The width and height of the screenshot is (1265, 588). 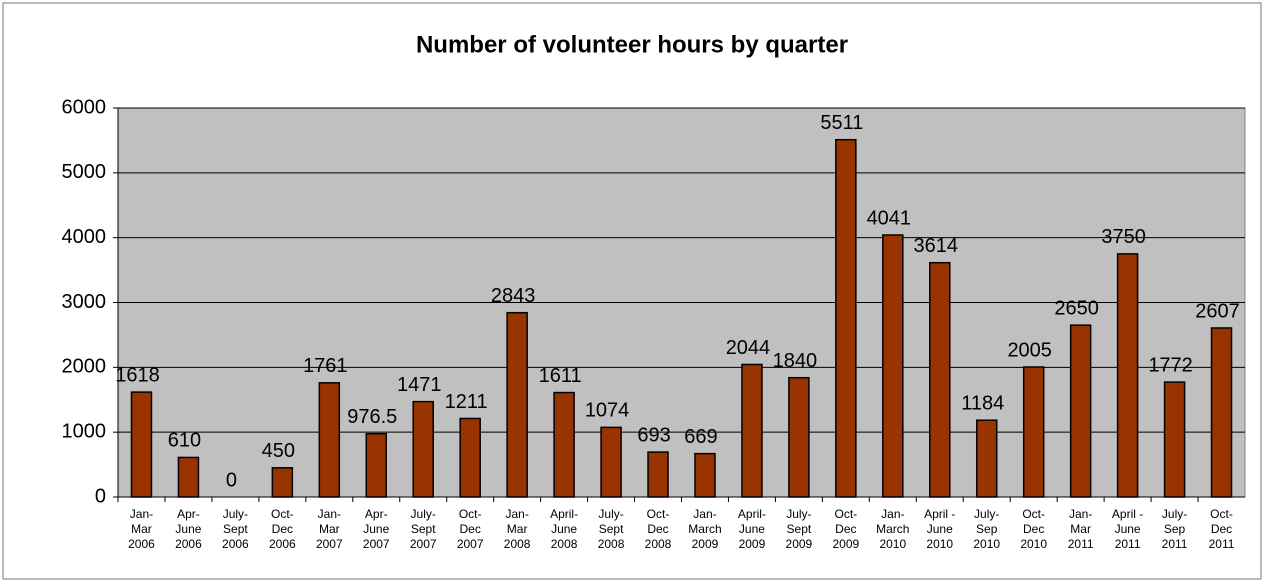 What do you see at coordinates (423, 529) in the screenshot?
I see `x-tick-label: July-Sept 2007` at bounding box center [423, 529].